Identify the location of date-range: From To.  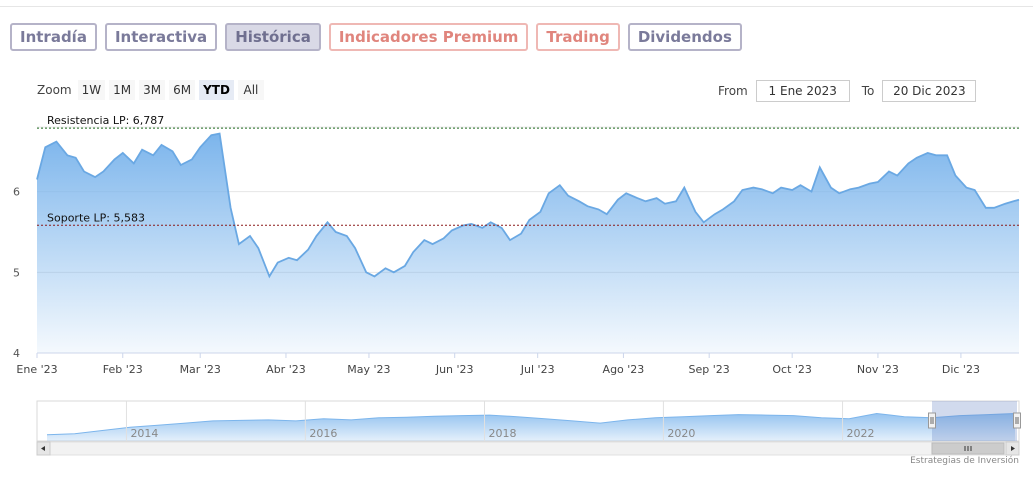
(853, 91).